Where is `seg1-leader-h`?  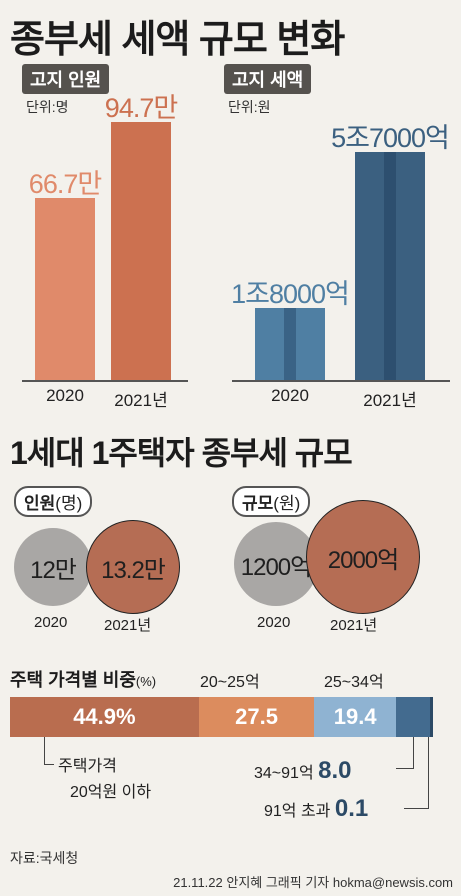 seg1-leader-h is located at coordinates (49, 764).